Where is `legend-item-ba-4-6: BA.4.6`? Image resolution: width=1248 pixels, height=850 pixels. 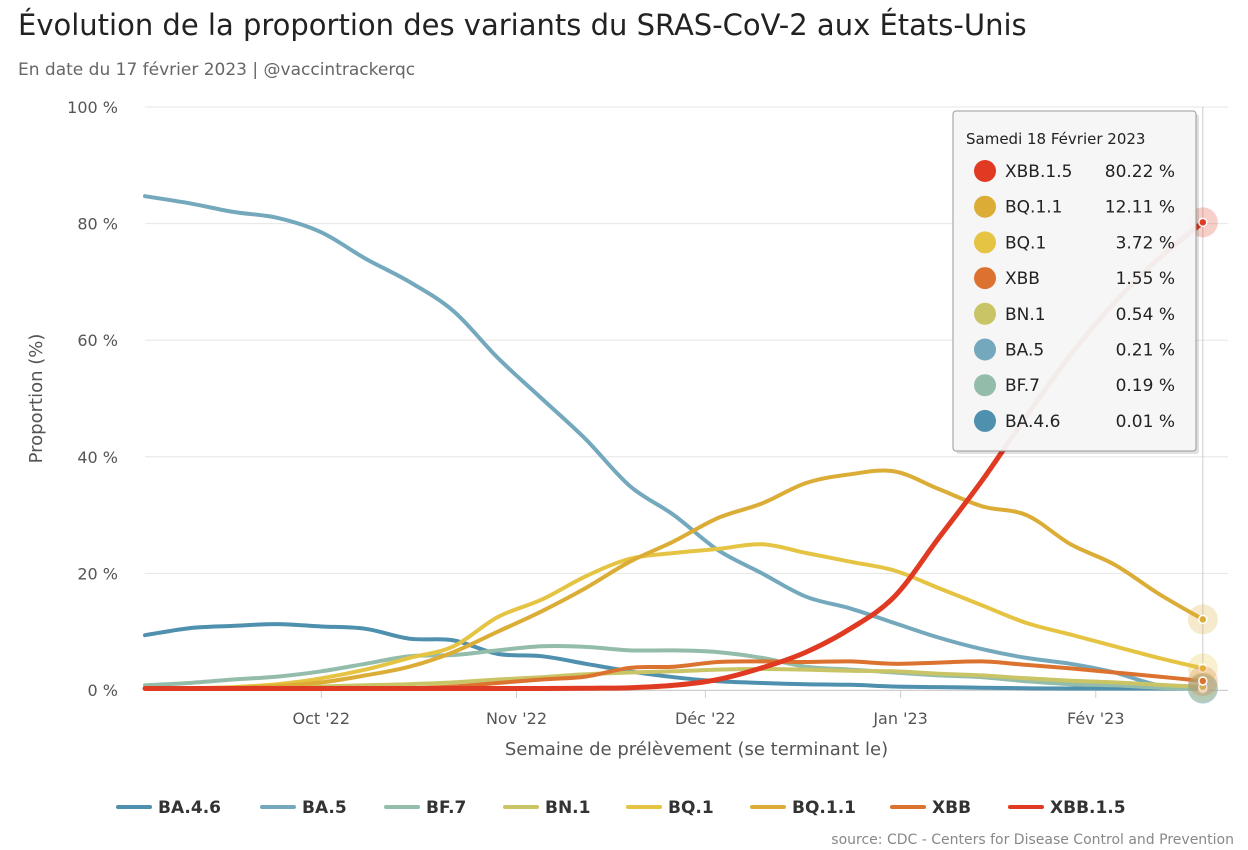
legend-item-ba-4-6: BA.4.6 is located at coordinates (168, 808).